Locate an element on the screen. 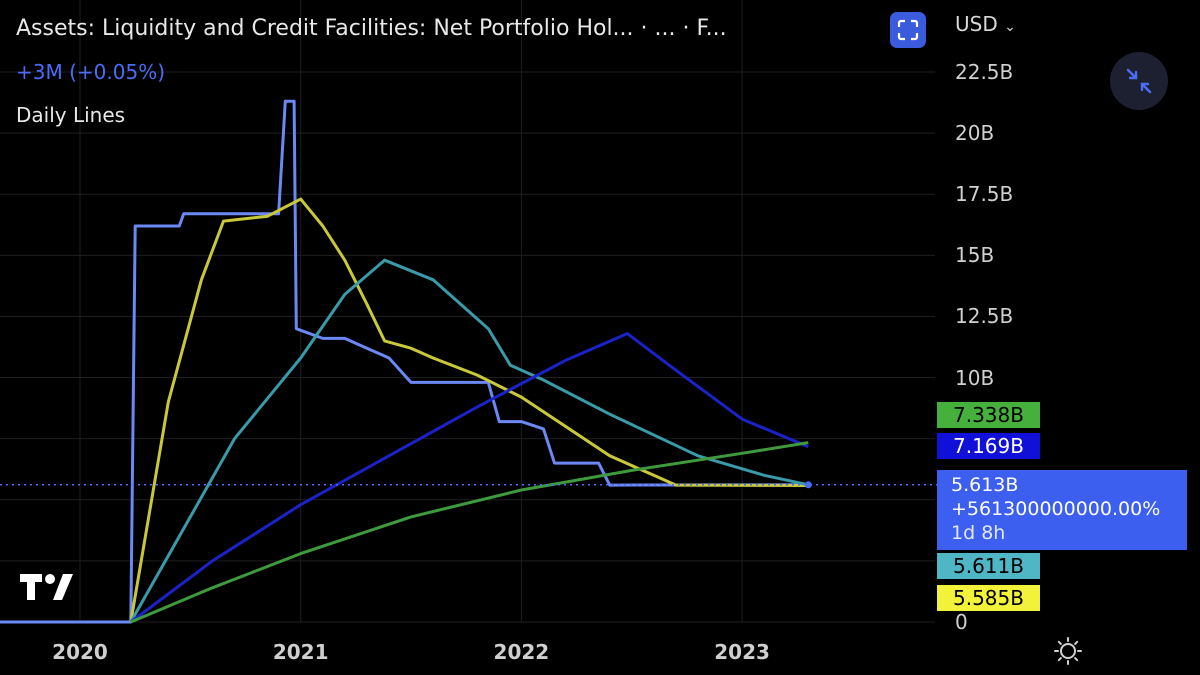 This screenshot has width=1200, height=675. currency-label: USD is located at coordinates (976, 24).